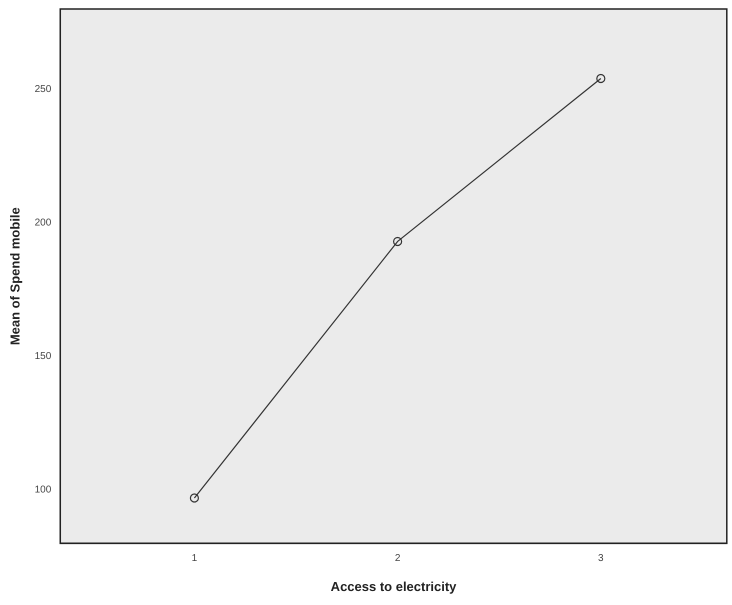 The image size is (732, 605). I want to click on x-tick-label: 2, so click(397, 558).